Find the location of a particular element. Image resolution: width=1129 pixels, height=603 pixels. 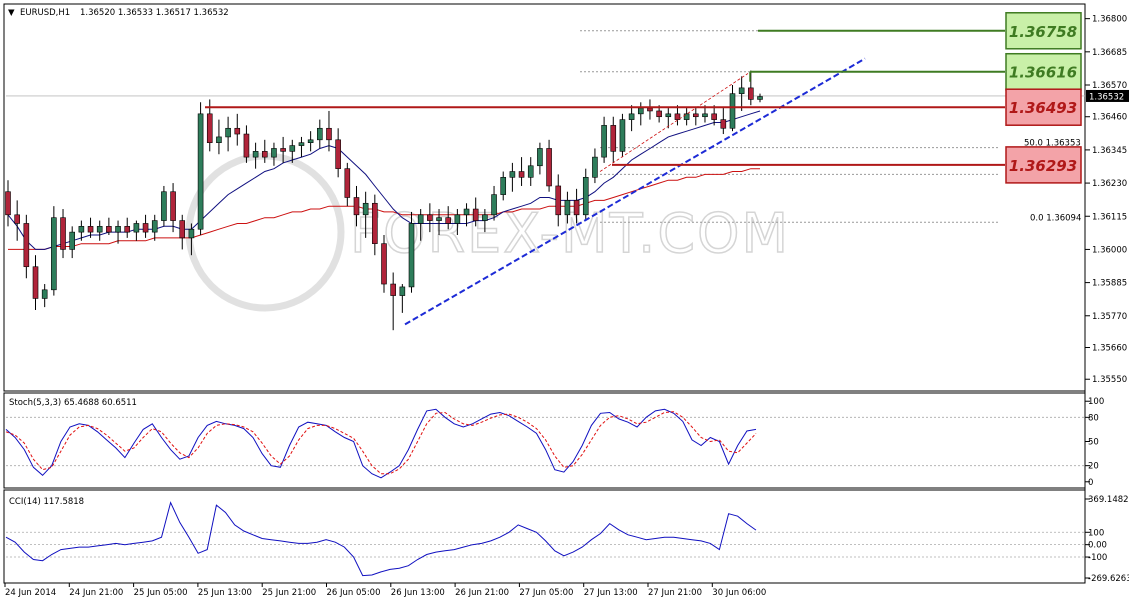

time-tick-label: 27 Jun 21:00 is located at coordinates (675, 593).